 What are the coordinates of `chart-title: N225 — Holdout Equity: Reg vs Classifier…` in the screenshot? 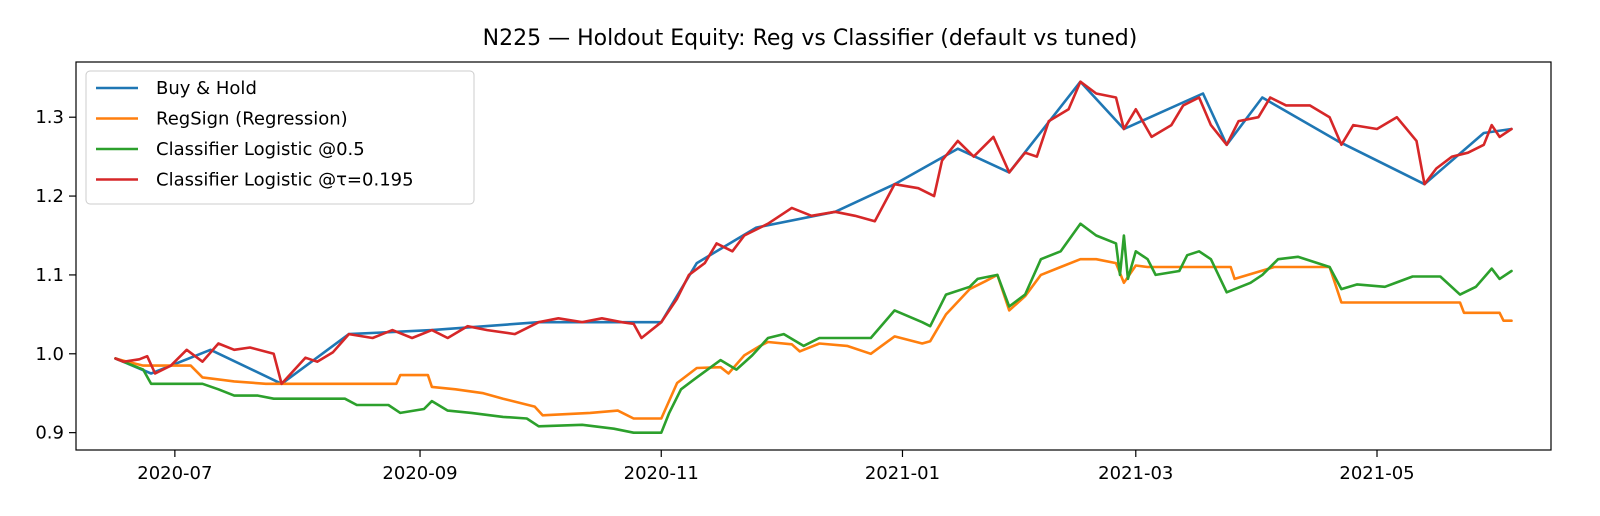 It's located at (810, 38).